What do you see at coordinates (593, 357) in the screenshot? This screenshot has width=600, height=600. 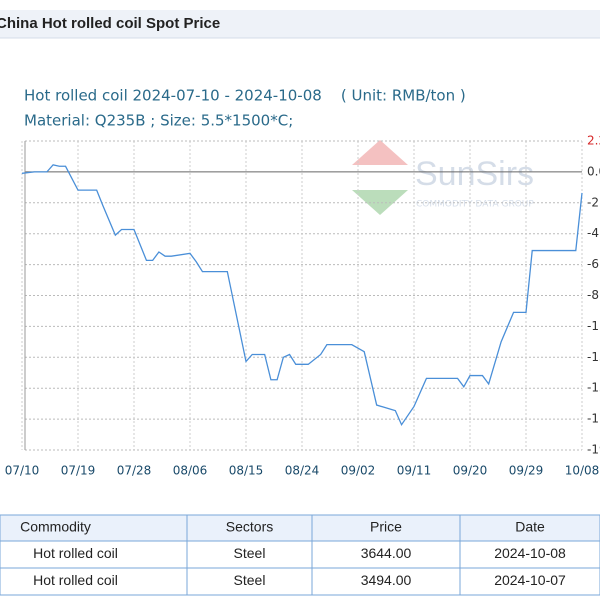 I see `y-tick-label: -13.20` at bounding box center [593, 357].